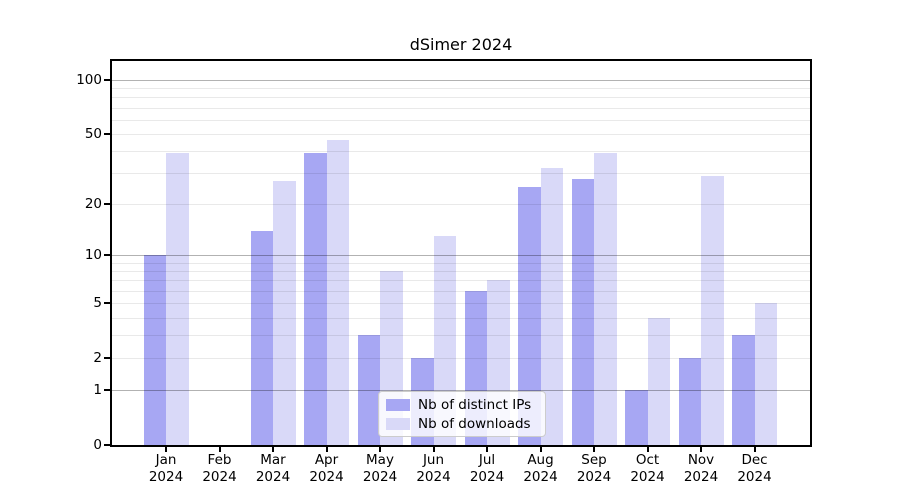 This screenshot has width=900, height=500. I want to click on legend-label-distinct-ips: Nb of distinct IPs, so click(475, 404).